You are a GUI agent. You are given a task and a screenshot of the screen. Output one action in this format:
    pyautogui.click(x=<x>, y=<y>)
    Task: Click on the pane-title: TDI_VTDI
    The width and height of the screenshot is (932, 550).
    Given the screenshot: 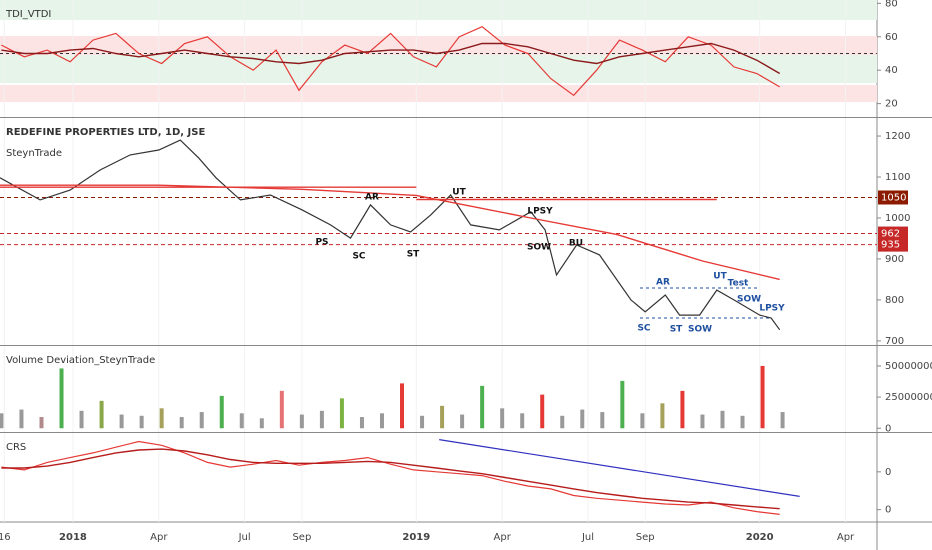 What is the action you would take?
    pyautogui.click(x=28, y=14)
    